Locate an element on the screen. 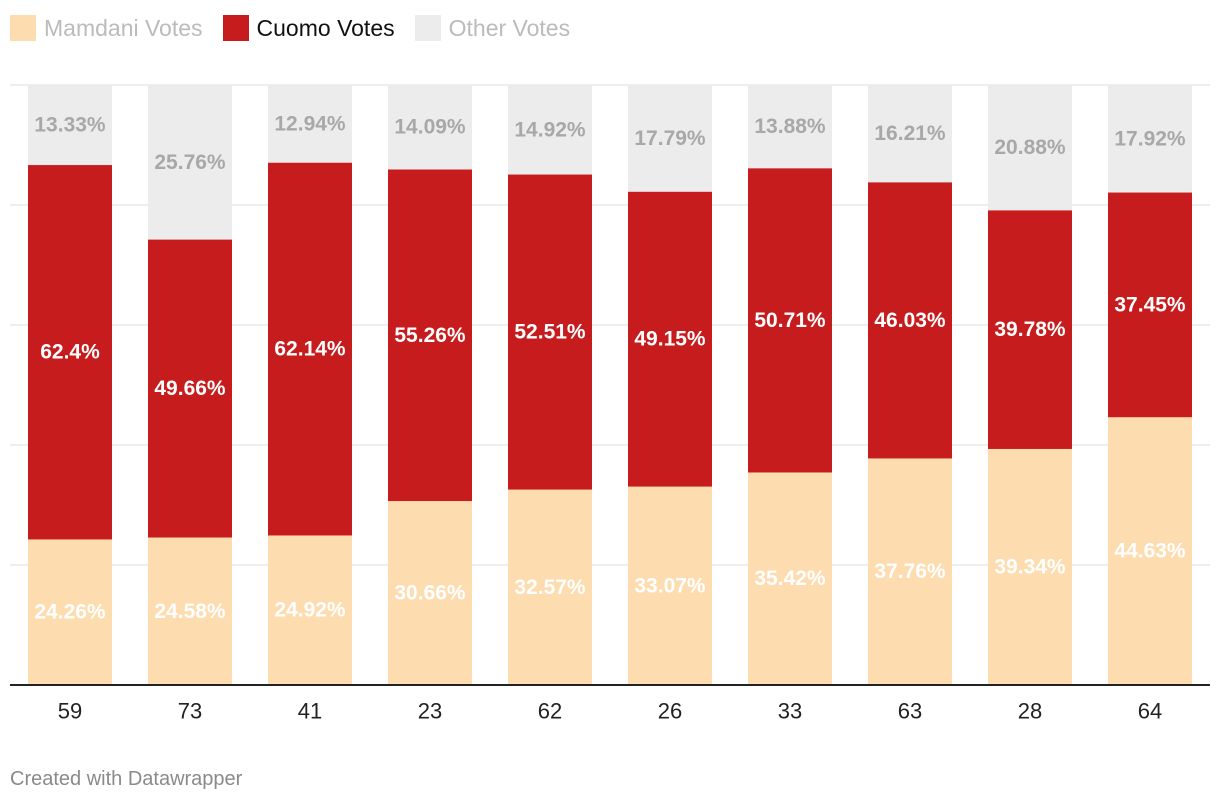 Image resolution: width=1220 pixels, height=806 pixels. data-label: 17.79% is located at coordinates (670, 138).